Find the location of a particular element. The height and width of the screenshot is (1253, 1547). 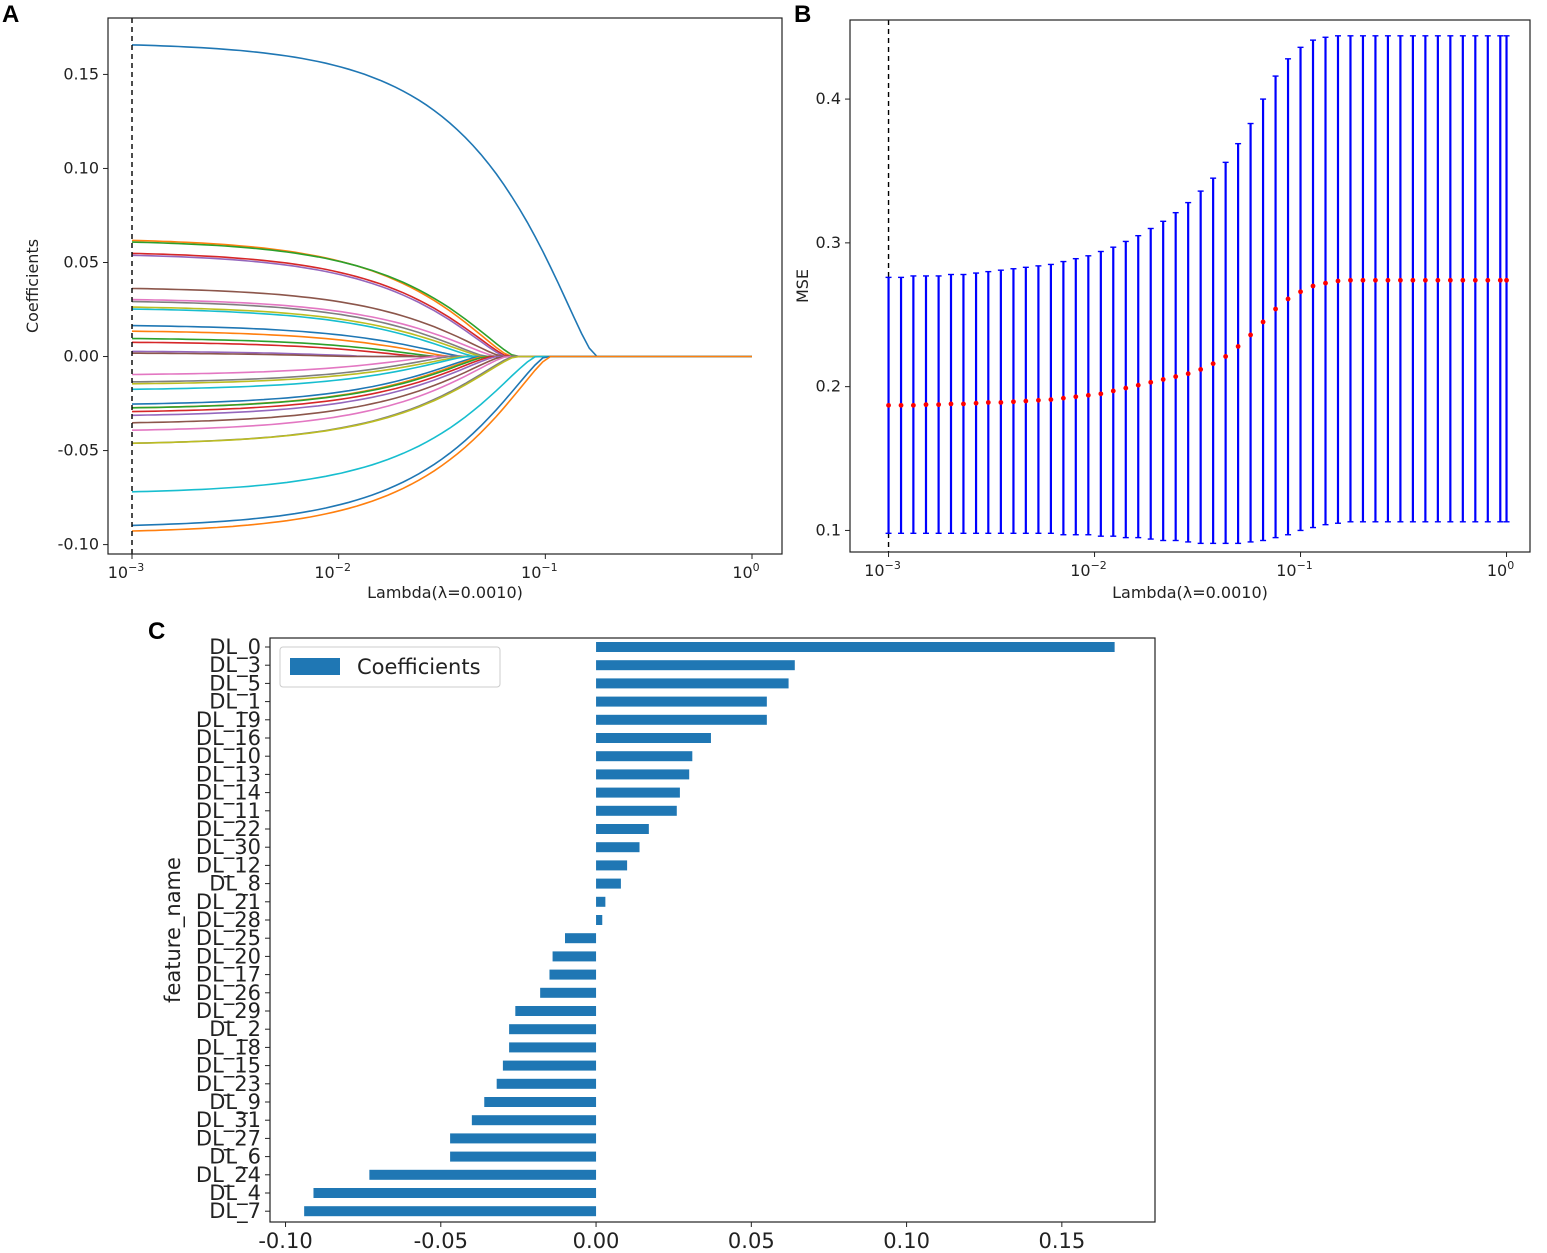

panel-letter-b: B is located at coordinates (802, 14).